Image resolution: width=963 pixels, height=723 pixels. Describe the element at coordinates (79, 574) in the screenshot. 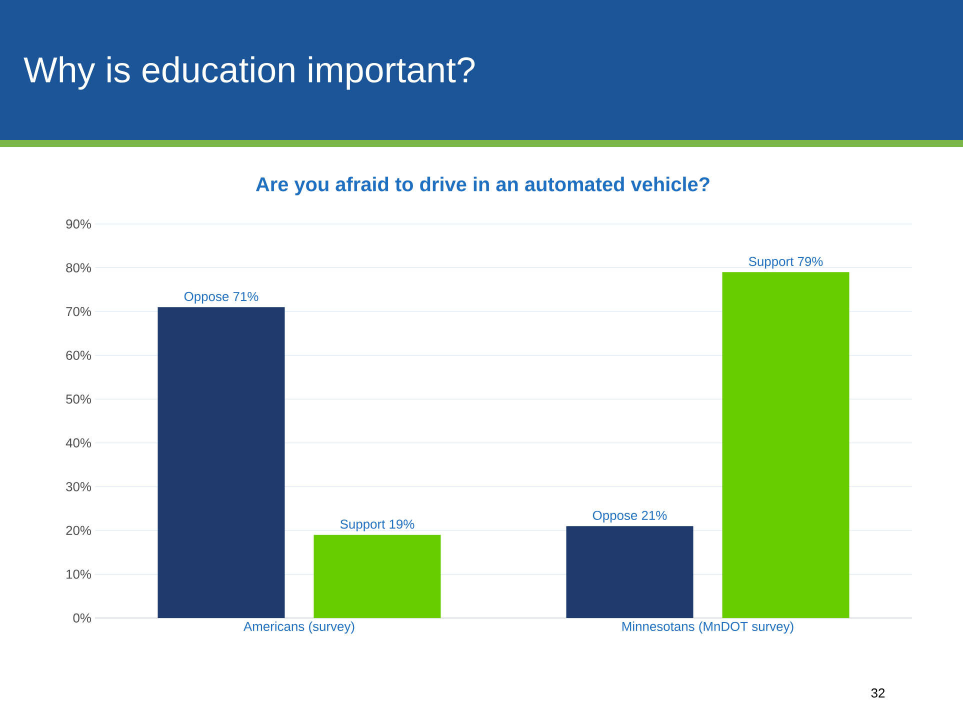

I see `y-tick-label: 10%` at that location.